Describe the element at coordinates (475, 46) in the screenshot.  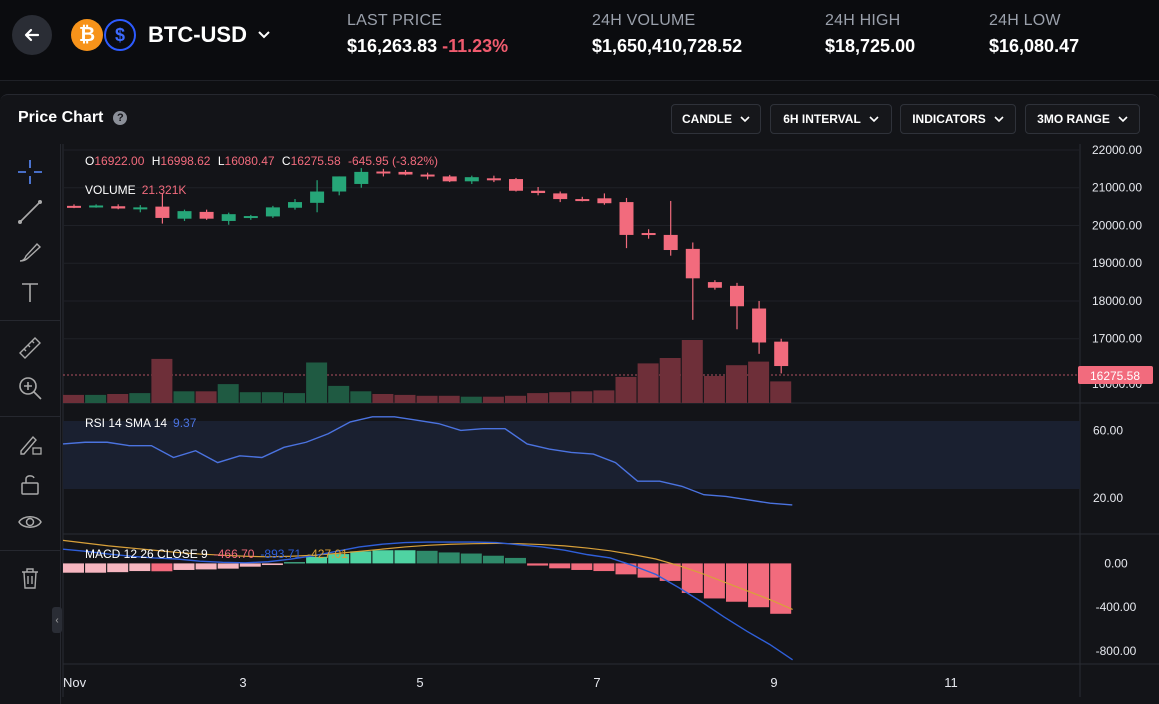
I see `price-change: -11.23%` at that location.